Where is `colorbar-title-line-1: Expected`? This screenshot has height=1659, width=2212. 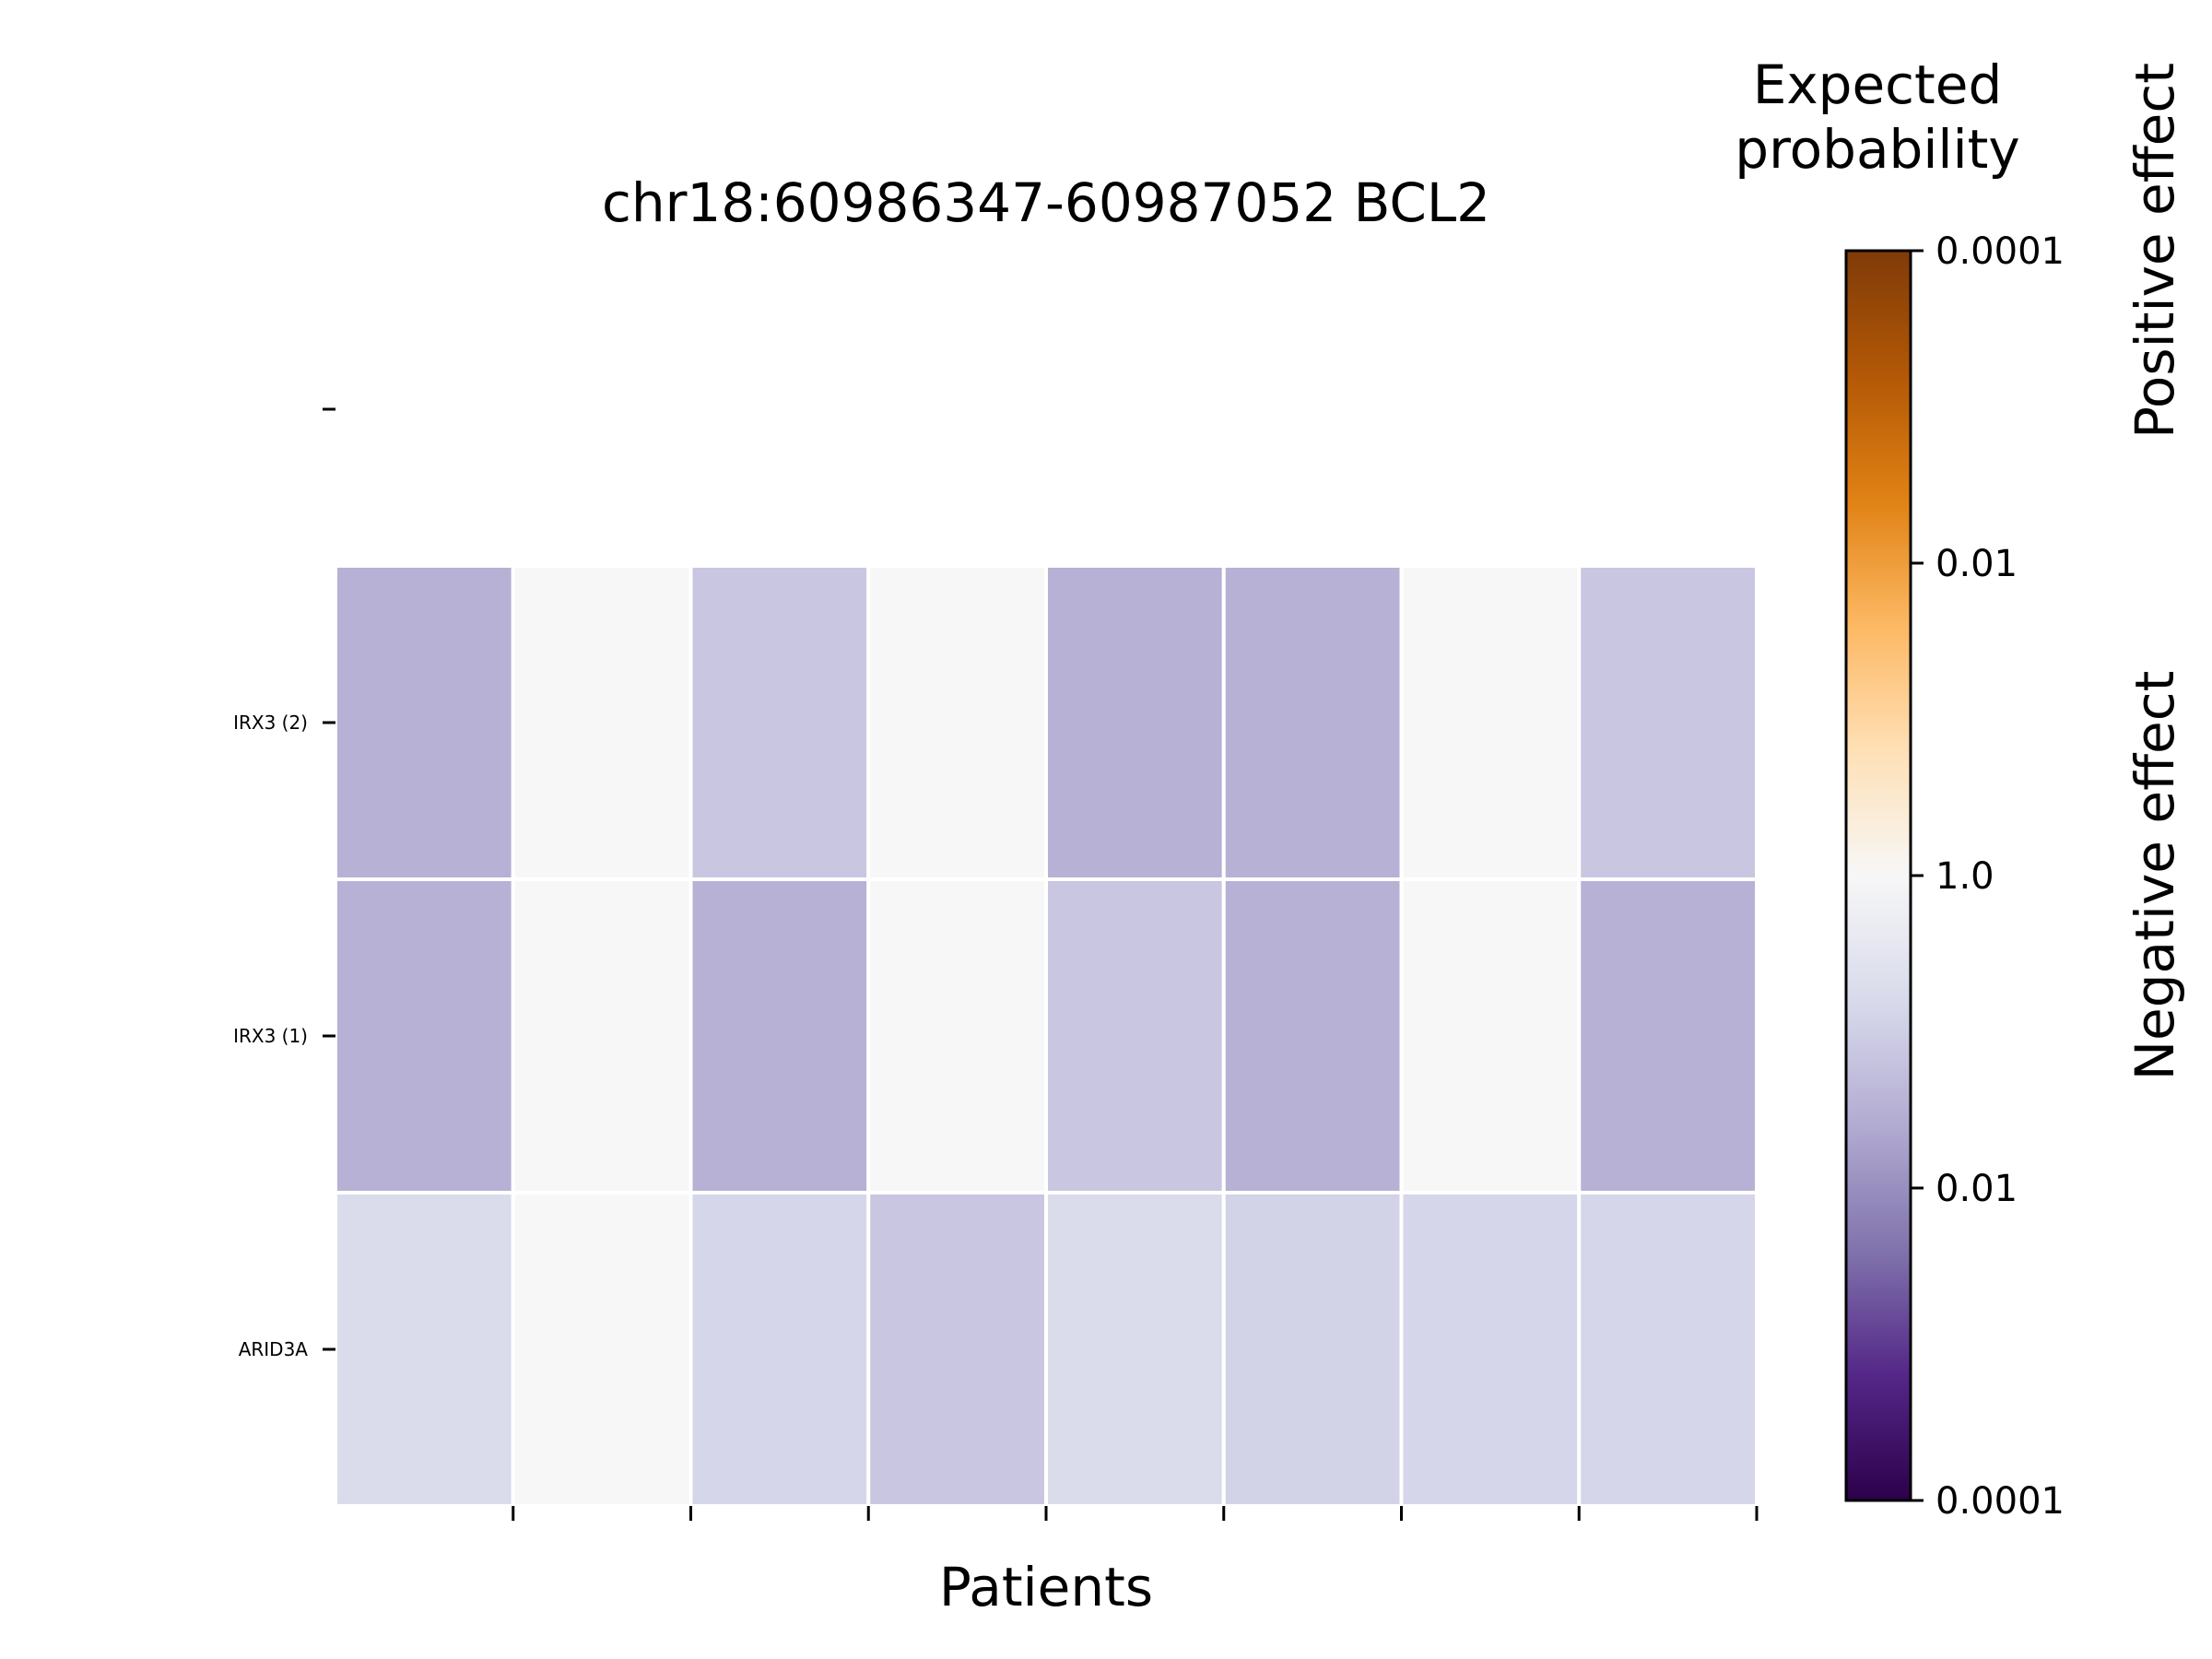
colorbar-title-line-1: Expected is located at coordinates (1878, 84).